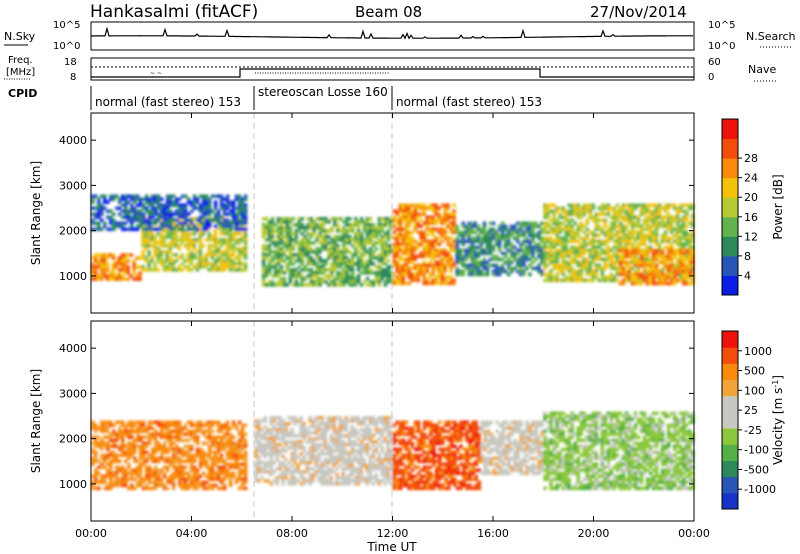  Describe the element at coordinates (73, 140) in the screenshot. I see `y-tick-label: 4000` at that location.